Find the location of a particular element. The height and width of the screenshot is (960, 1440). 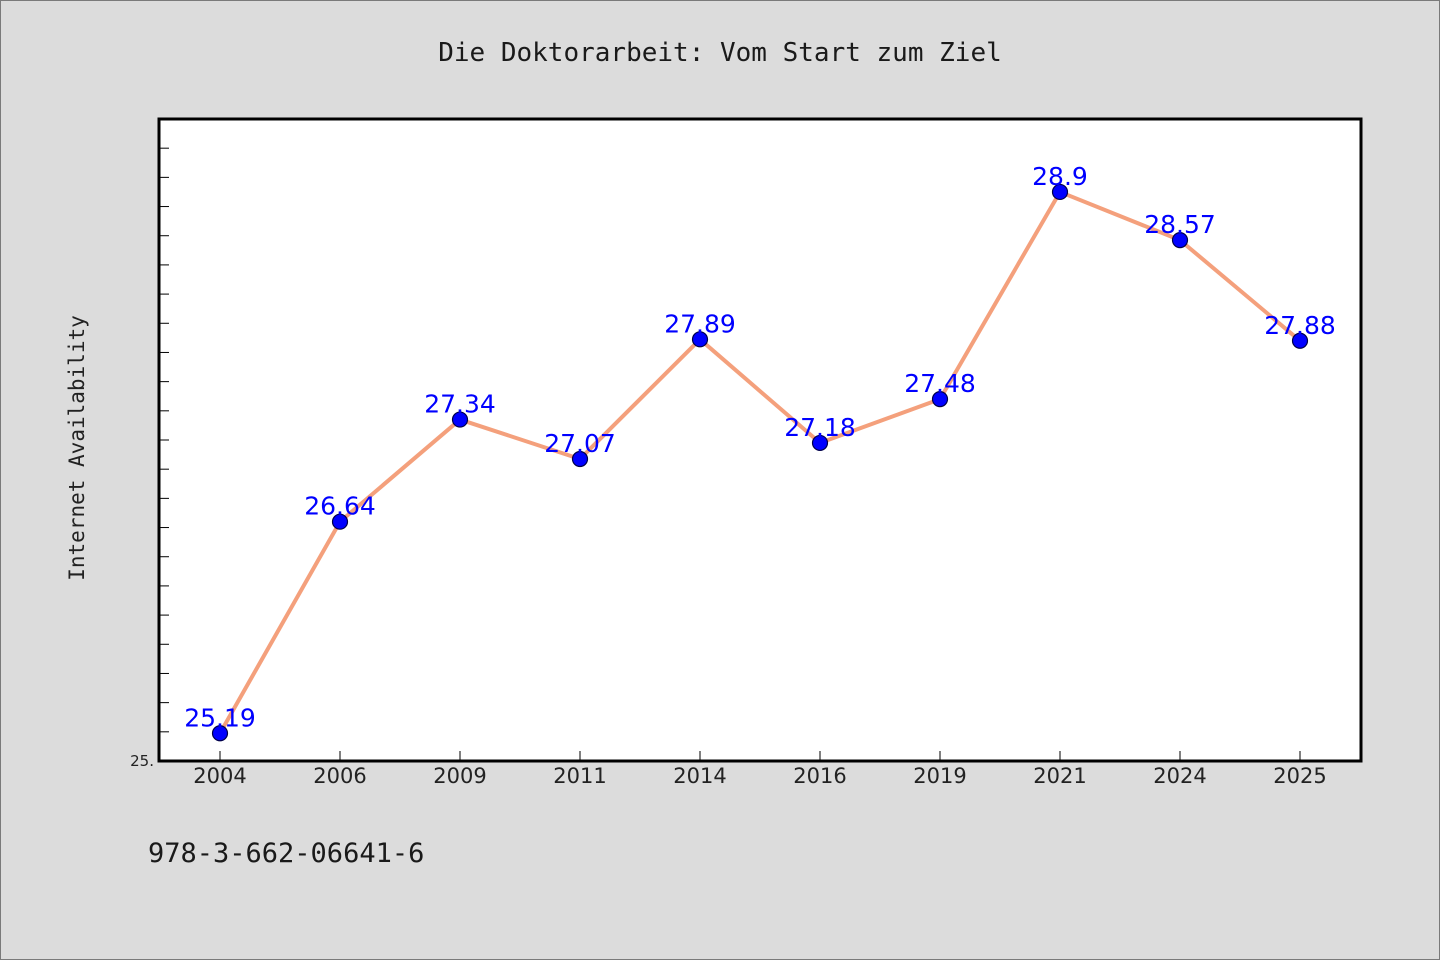

x-tick-label: 2011 is located at coordinates (579, 776).